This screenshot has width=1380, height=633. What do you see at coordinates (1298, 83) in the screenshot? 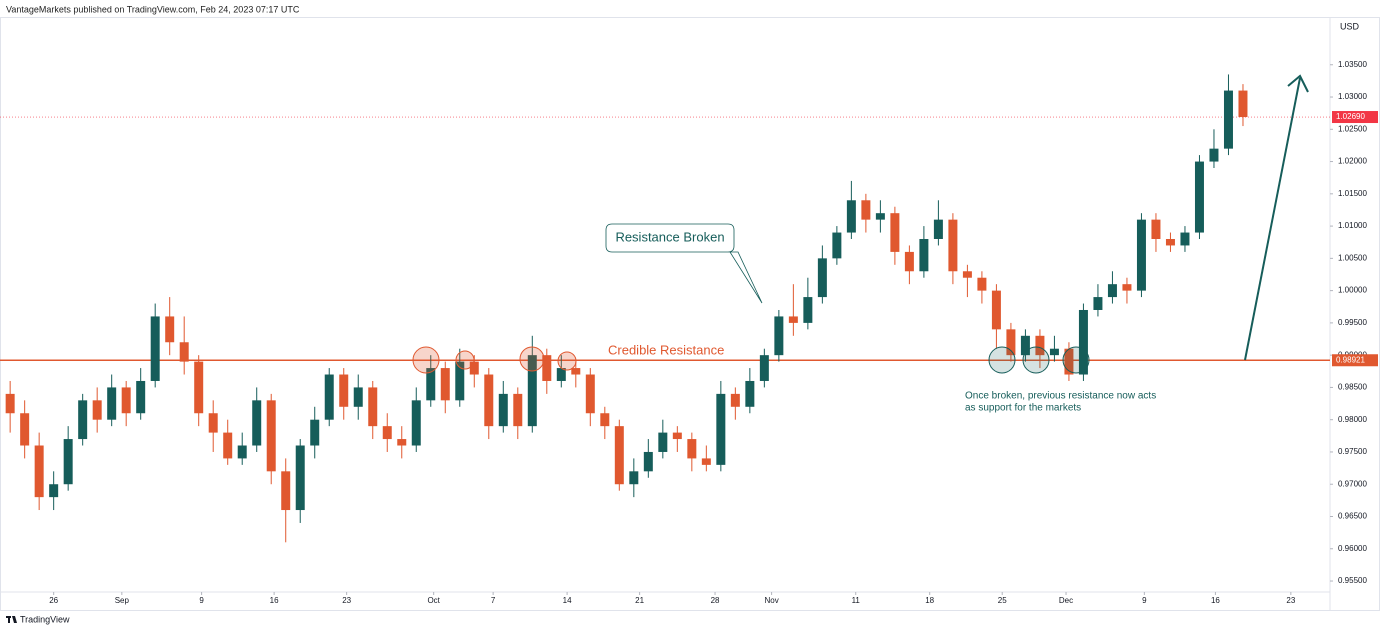
I see `arrow-head` at bounding box center [1298, 83].